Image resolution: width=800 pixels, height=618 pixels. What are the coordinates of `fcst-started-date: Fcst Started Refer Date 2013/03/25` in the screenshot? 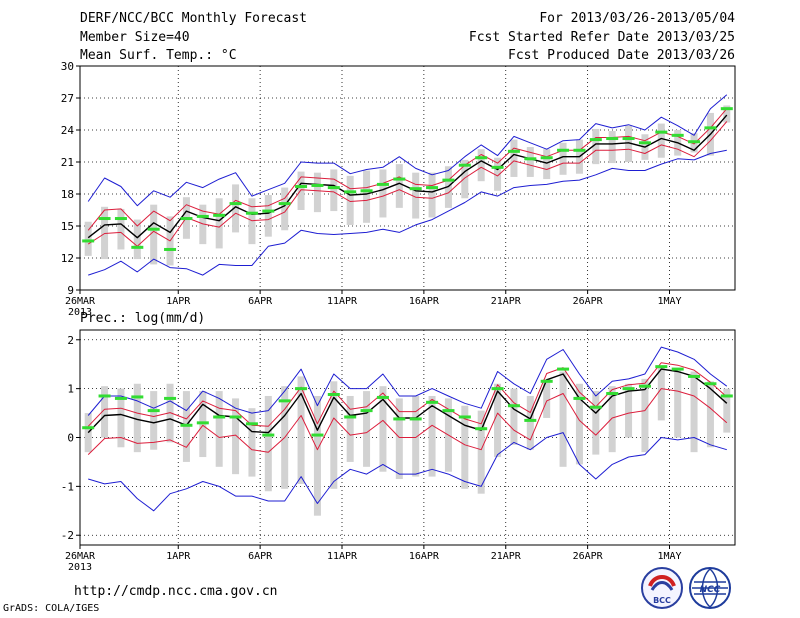 It's located at (601, 37).